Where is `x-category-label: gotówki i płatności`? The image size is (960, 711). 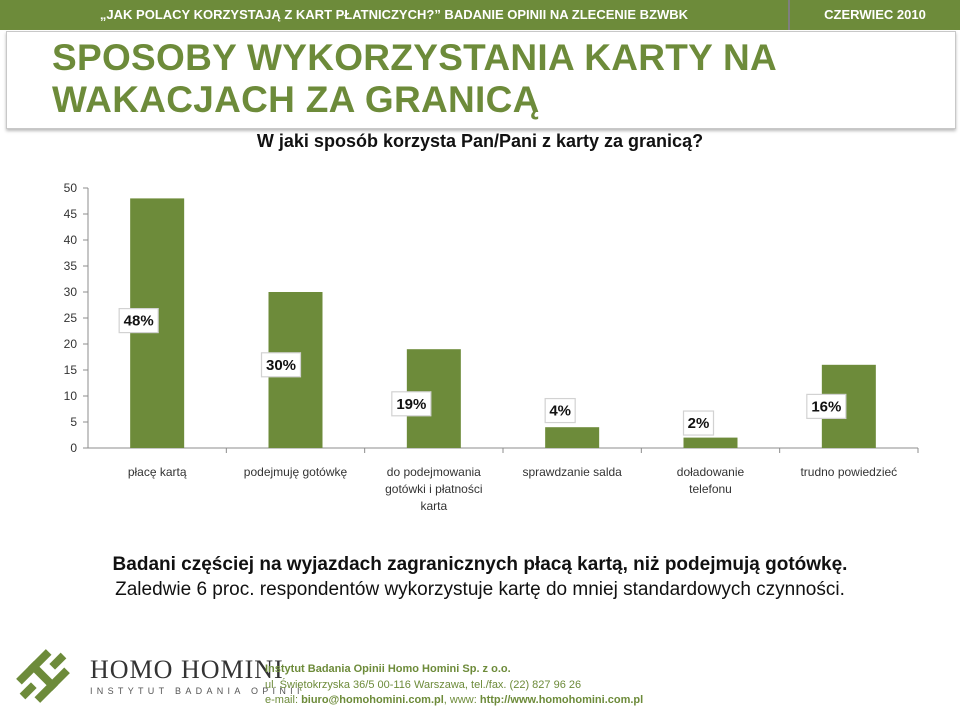 x-category-label: gotówki i płatności is located at coordinates (433, 489).